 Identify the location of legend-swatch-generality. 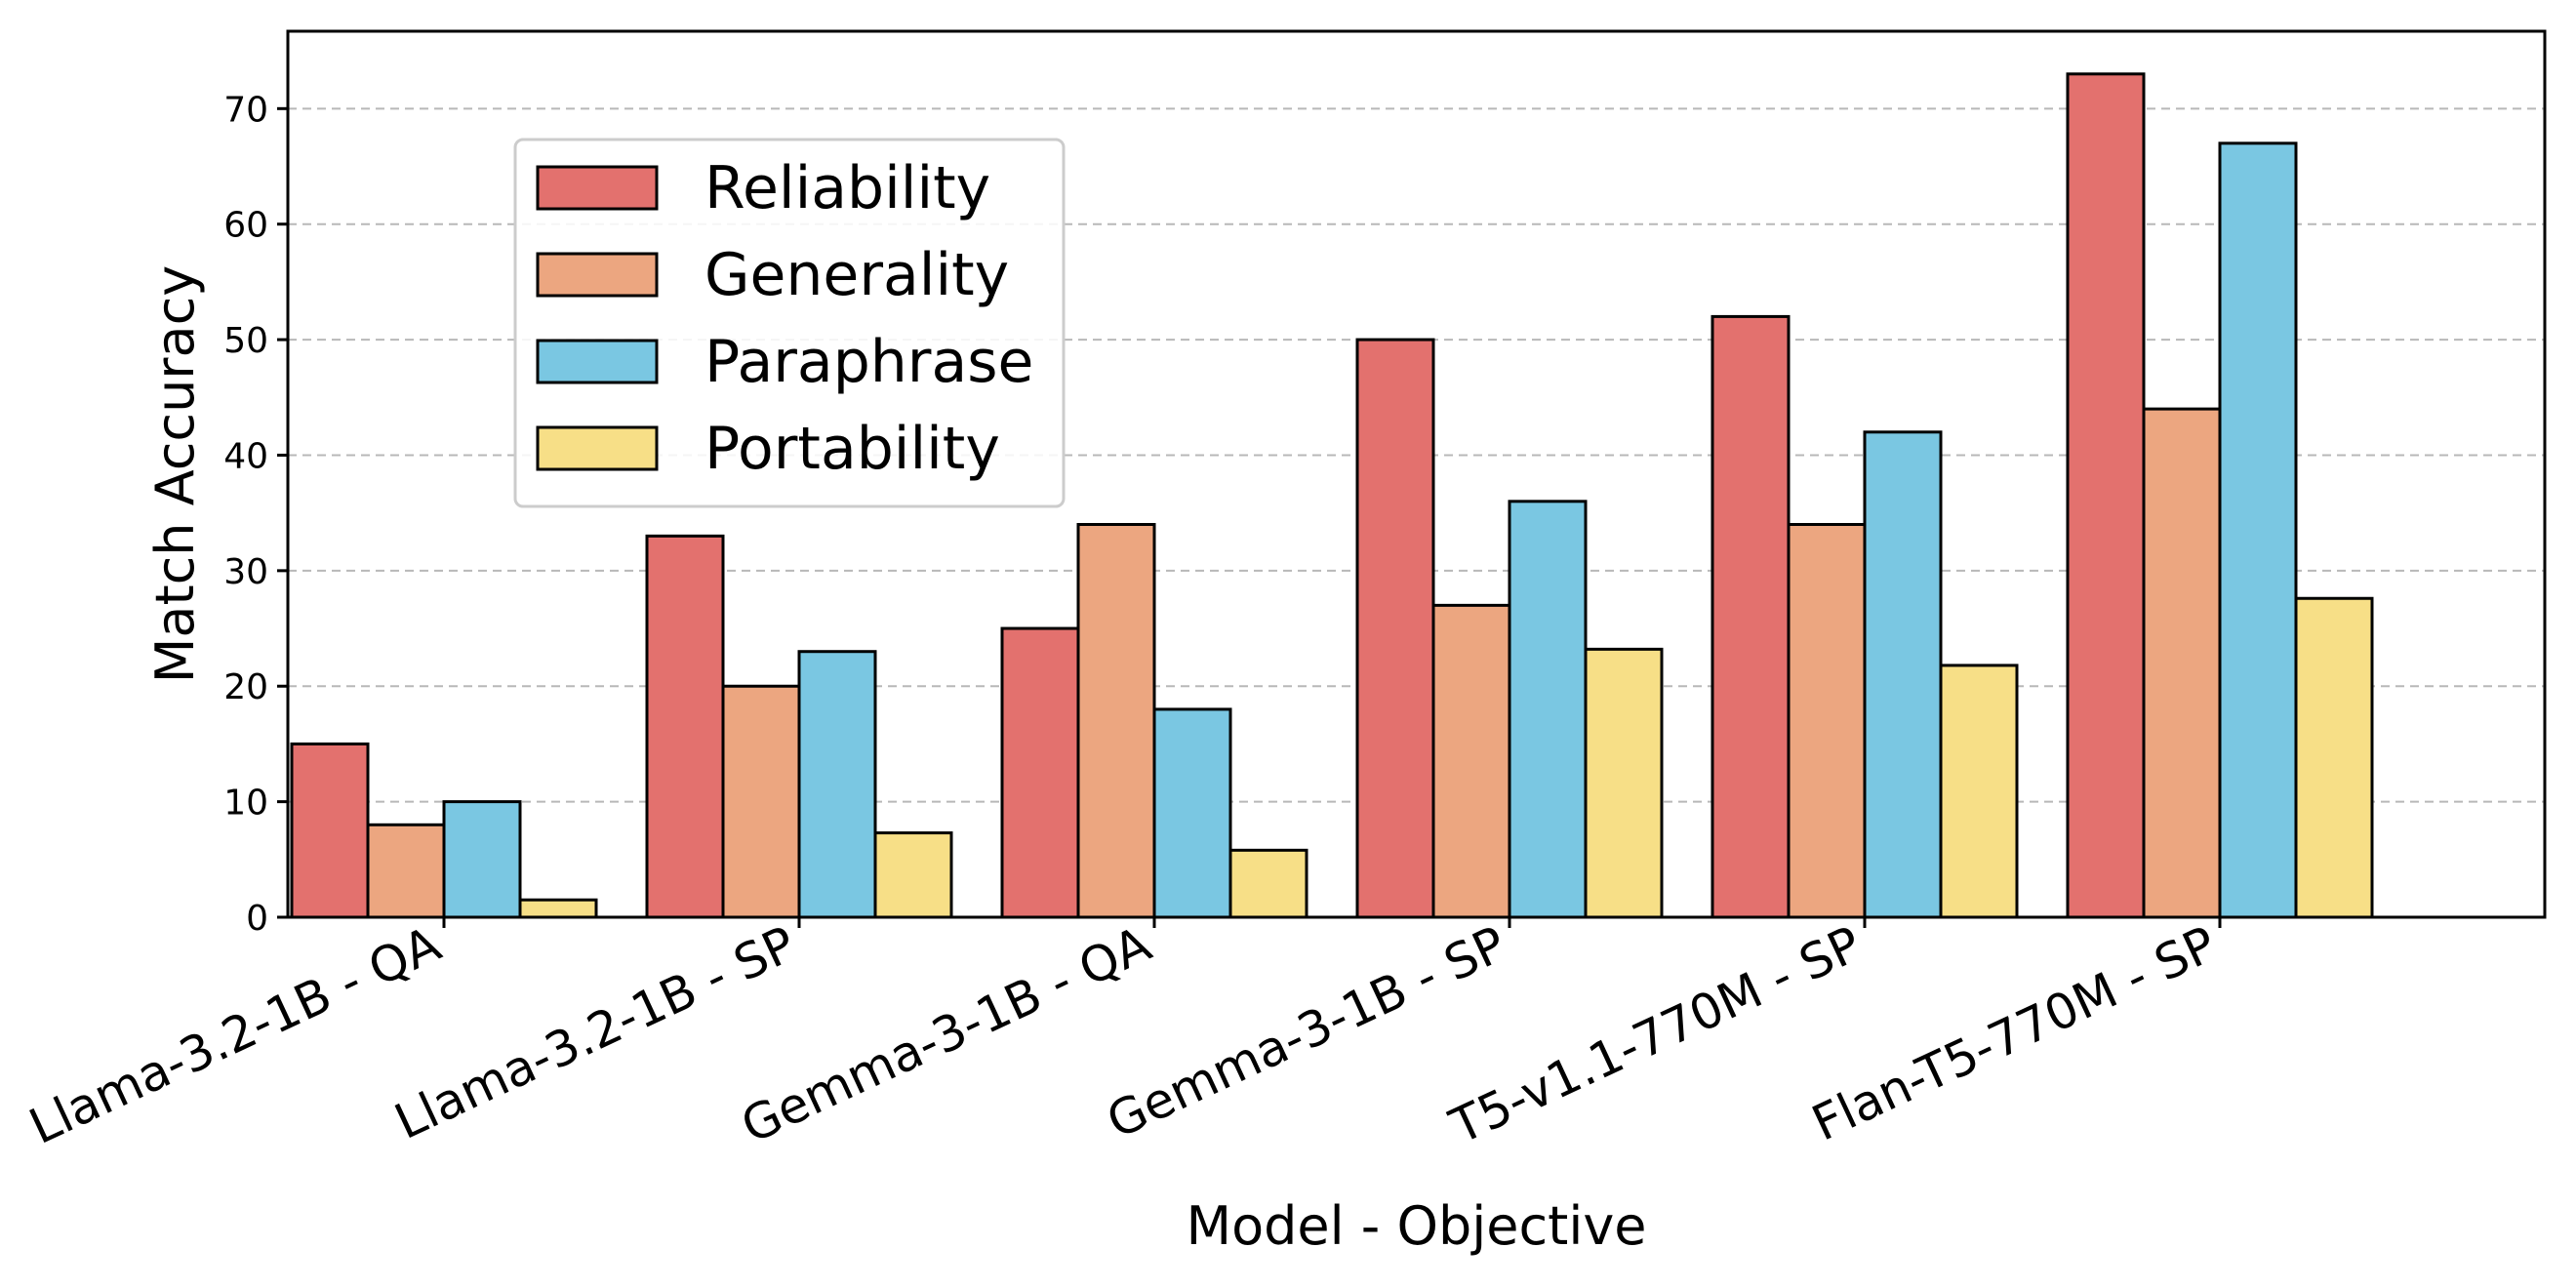
(597, 275).